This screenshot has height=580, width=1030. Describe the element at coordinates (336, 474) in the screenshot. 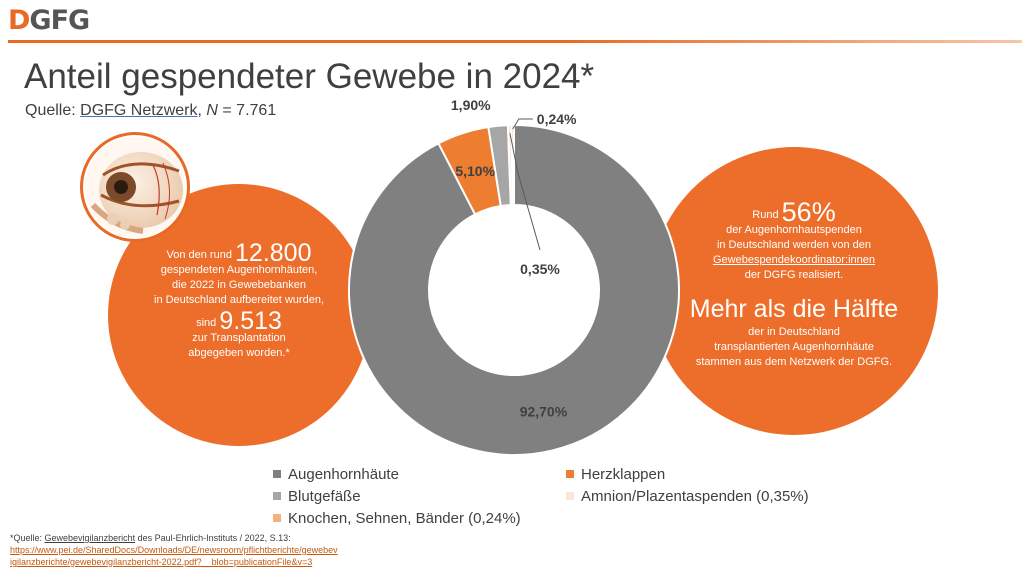

I see `legend-item-augenhornhaeute: Augenhornhäute` at that location.